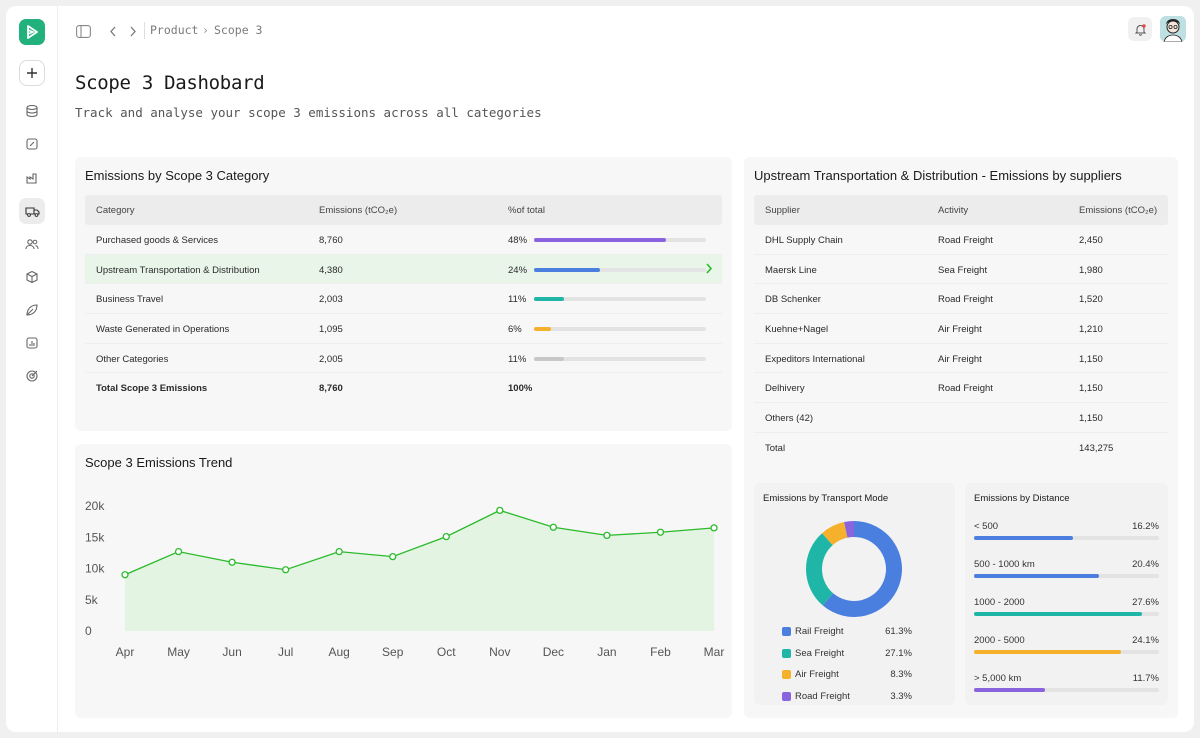 The width and height of the screenshot is (1200, 738). Describe the element at coordinates (526, 210) in the screenshot. I see `column-header-pct: %of total` at that location.